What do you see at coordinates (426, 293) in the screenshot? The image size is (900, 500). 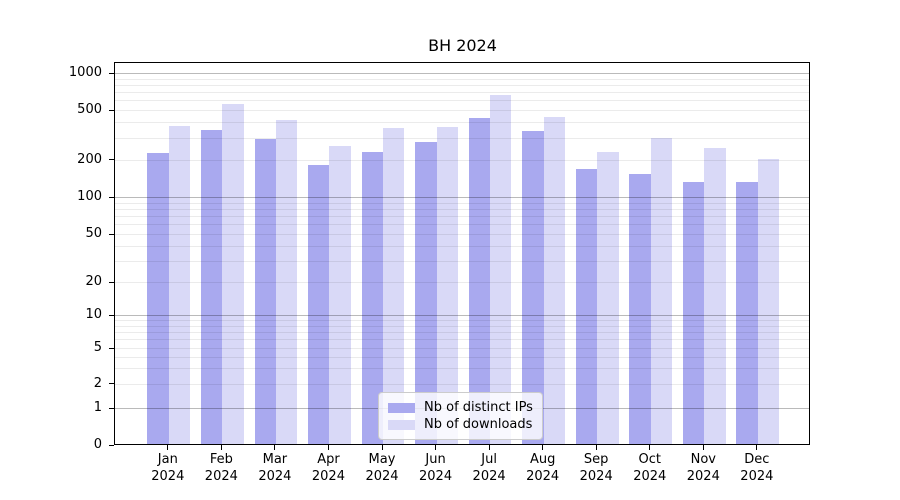 I see `bar-distinct-ips-jun` at bounding box center [426, 293].